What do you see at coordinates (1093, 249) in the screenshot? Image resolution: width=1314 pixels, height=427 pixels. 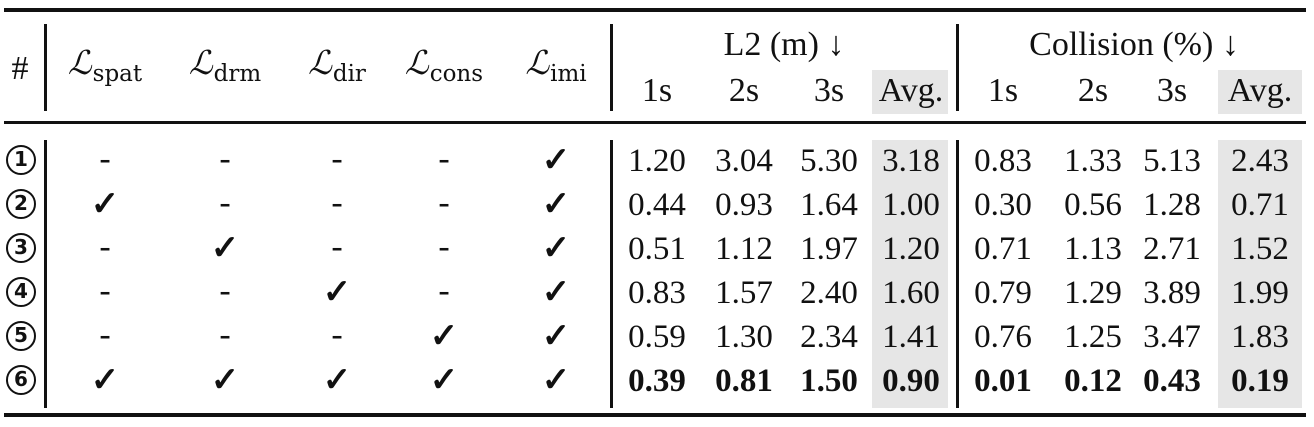 I see `collision-value: 1.13` at bounding box center [1093, 249].